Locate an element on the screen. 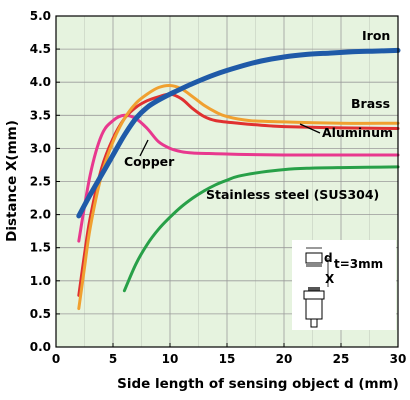 This screenshot has width=410, height=400. y-tick-label-0: 0.0 is located at coordinates (40, 347).